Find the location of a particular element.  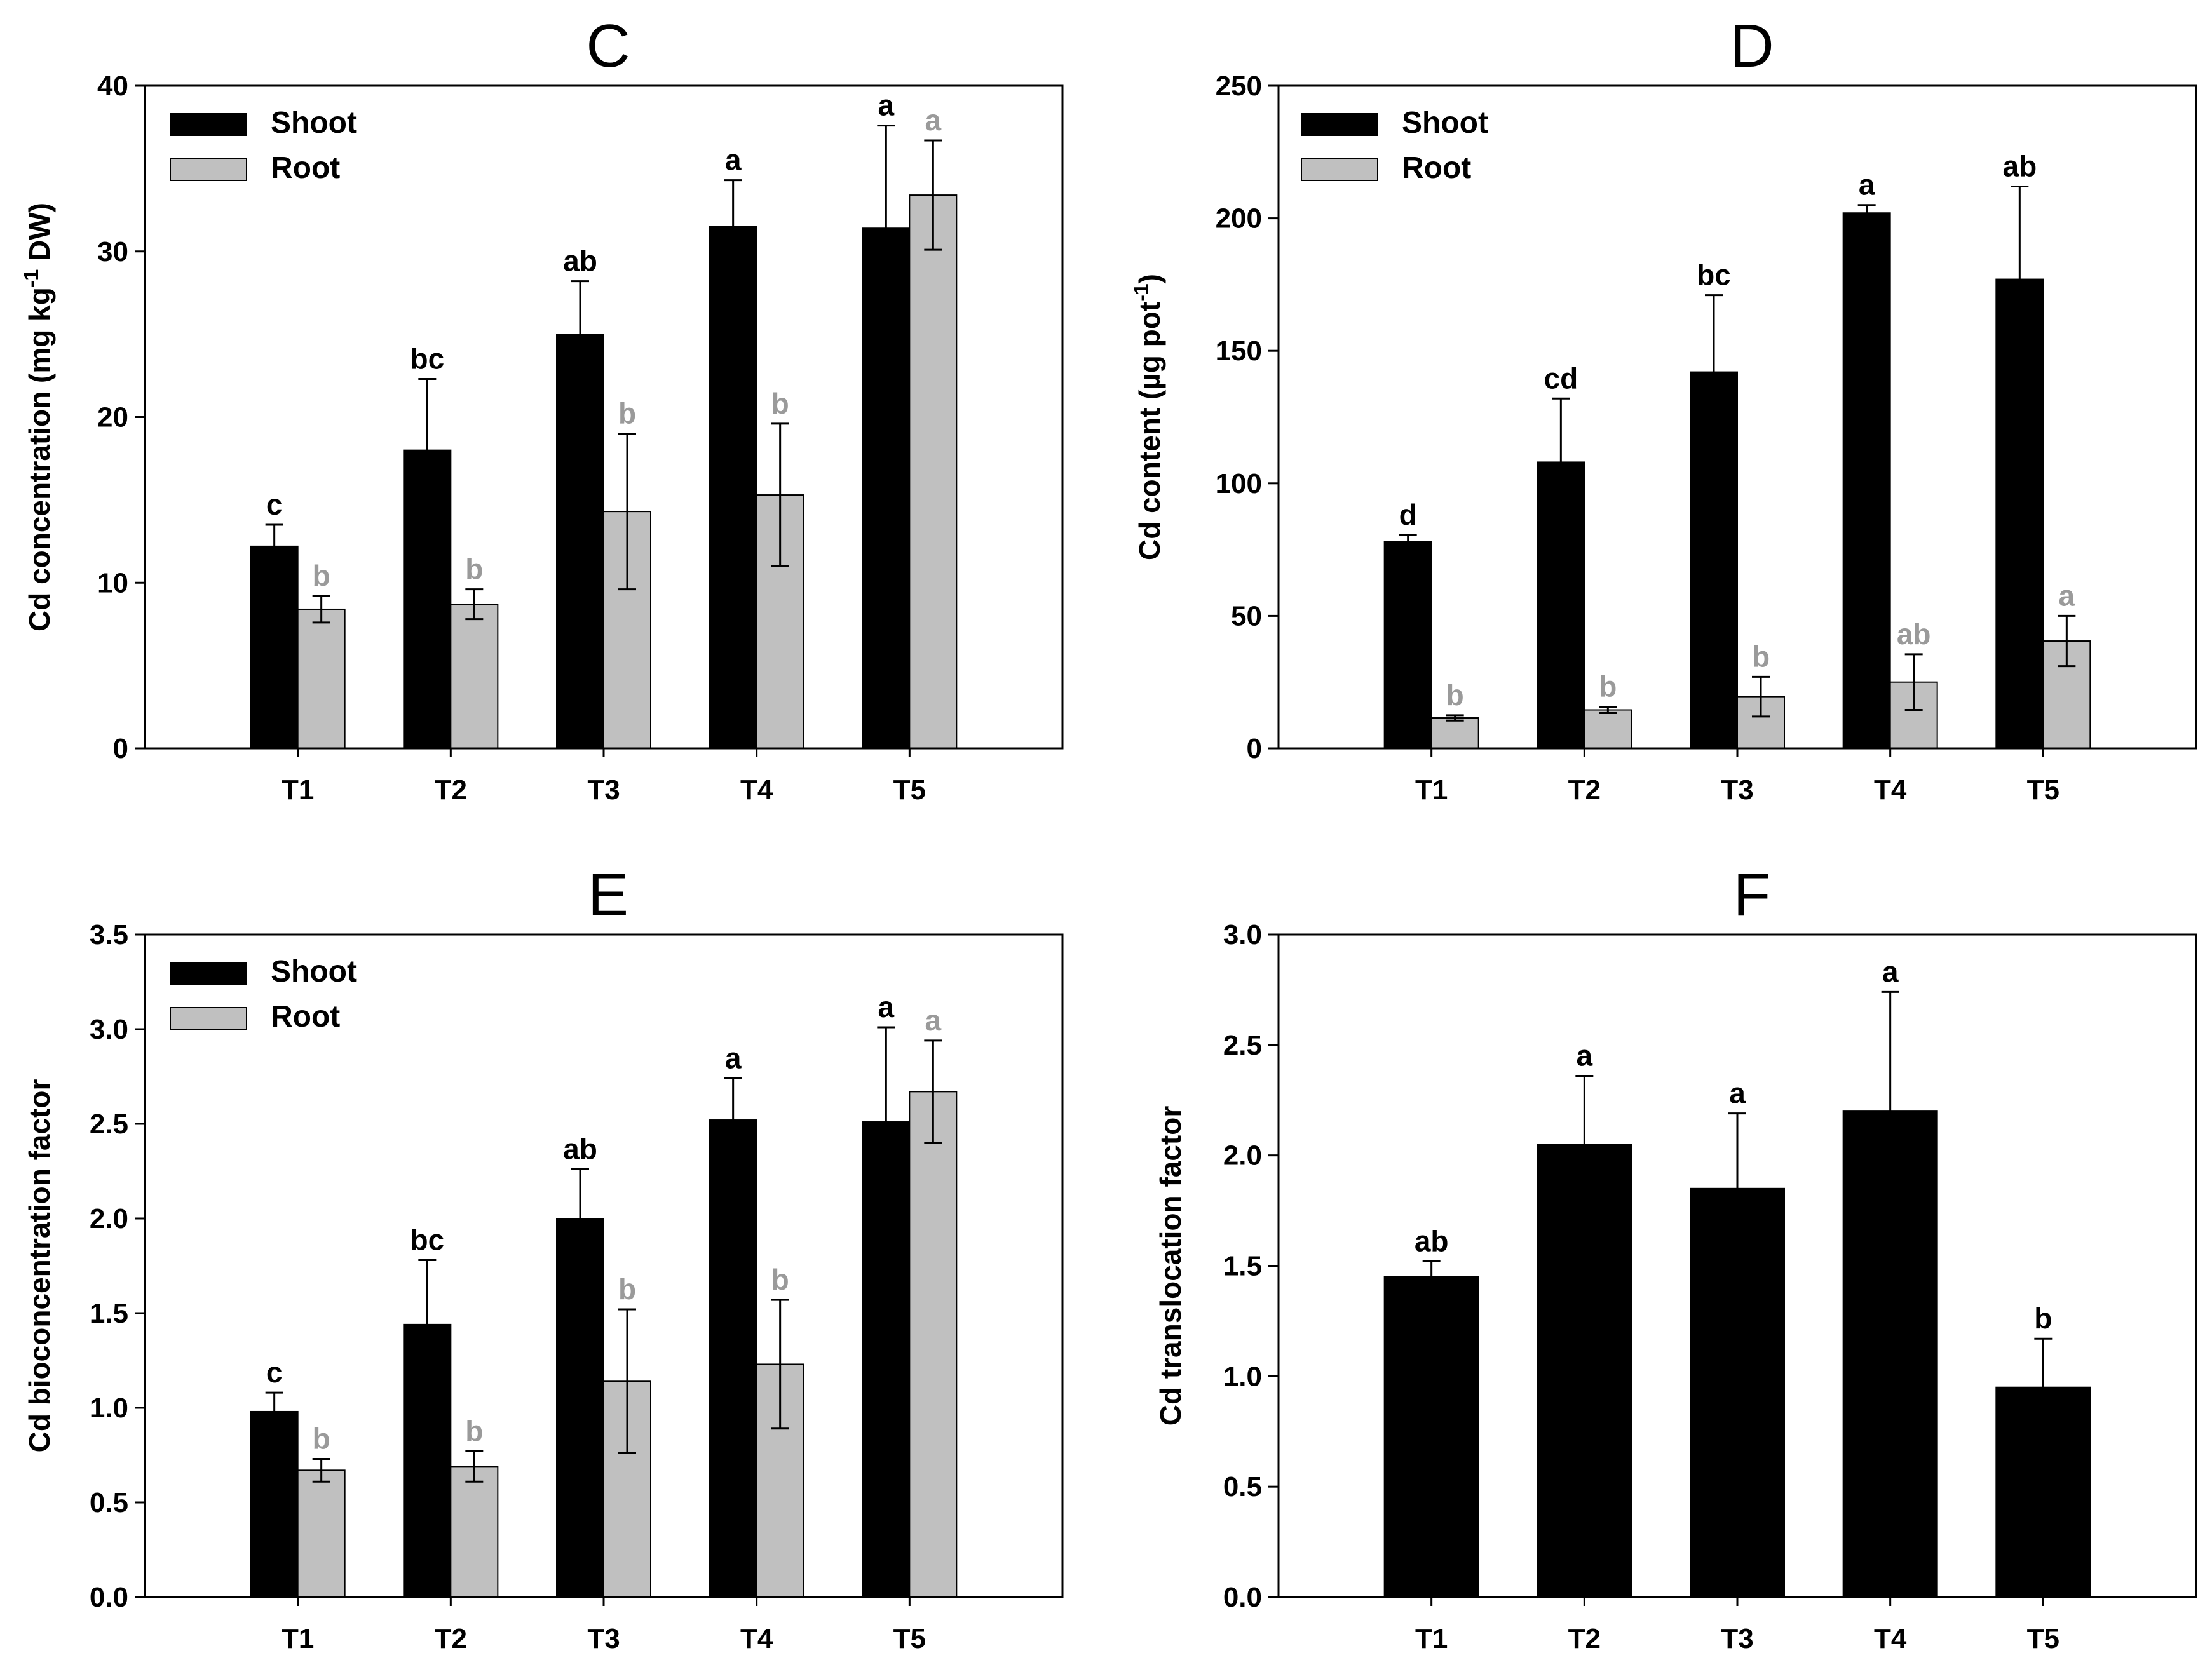

error-bar-shoot-t4 is located at coordinates (1866, 213).